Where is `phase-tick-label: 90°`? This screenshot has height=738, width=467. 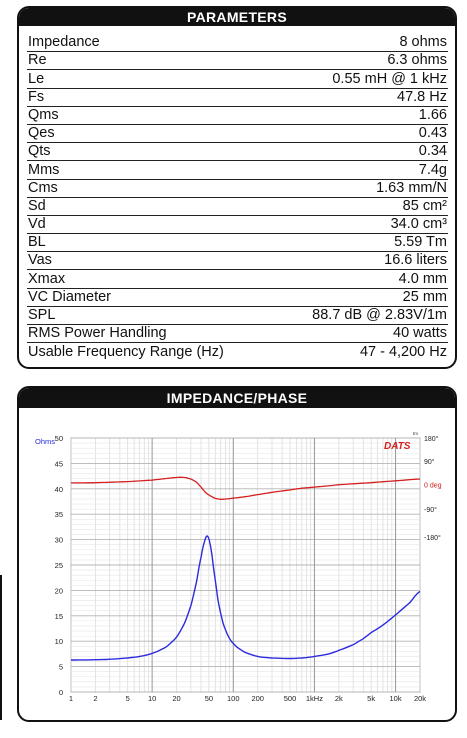 phase-tick-label: 90° is located at coordinates (429, 462).